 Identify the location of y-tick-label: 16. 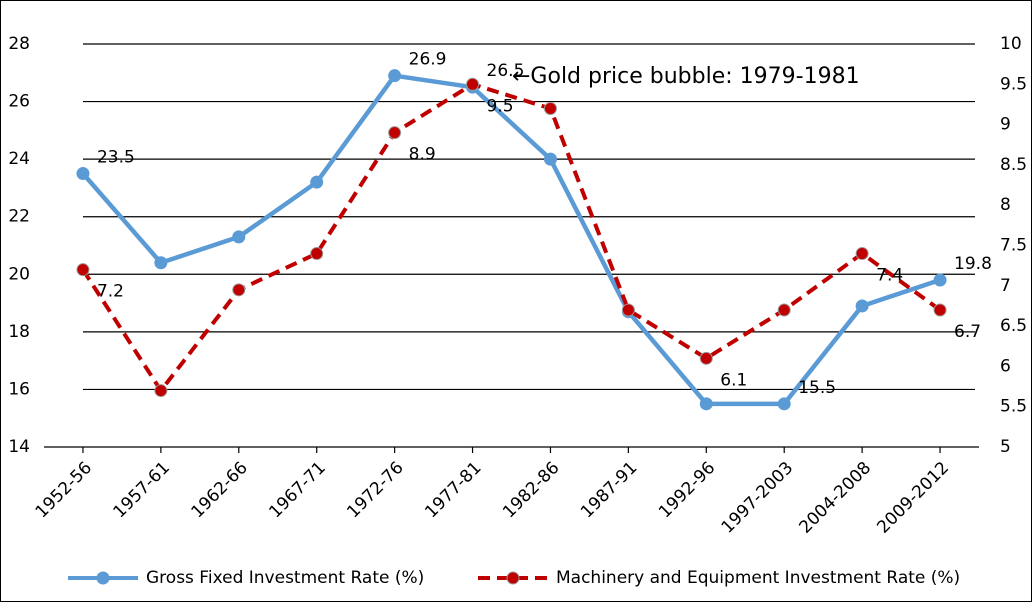
(19, 389).